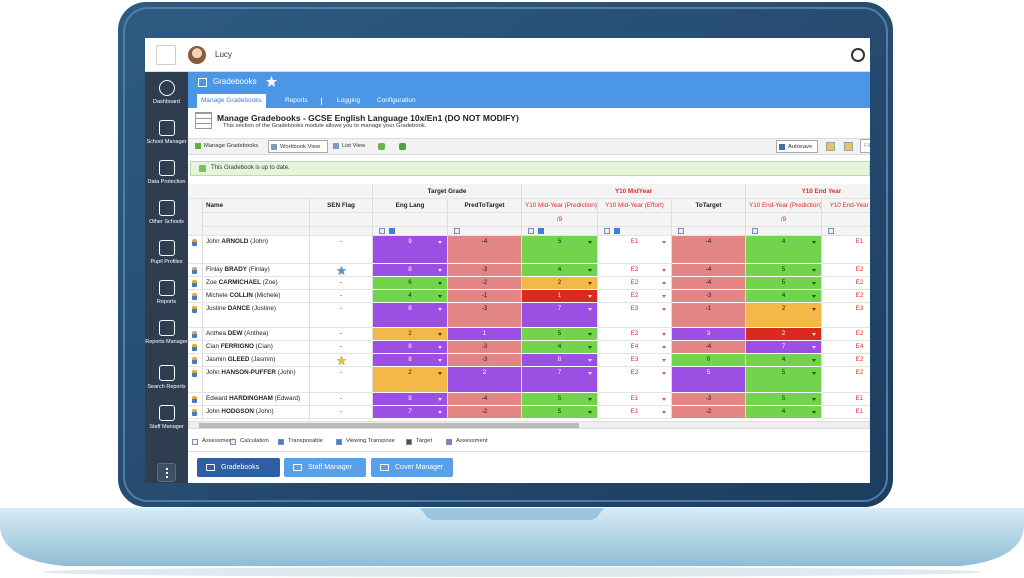 The image size is (1024, 578). I want to click on grade-cell: 1, so click(560, 296).